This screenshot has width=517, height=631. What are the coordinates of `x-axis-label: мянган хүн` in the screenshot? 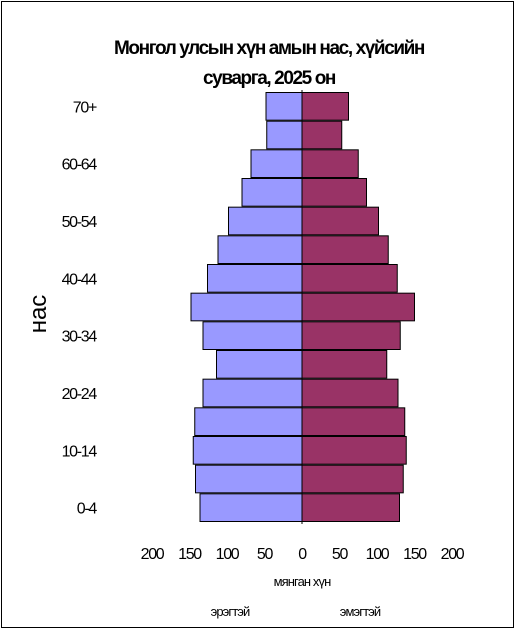 It's located at (303, 581).